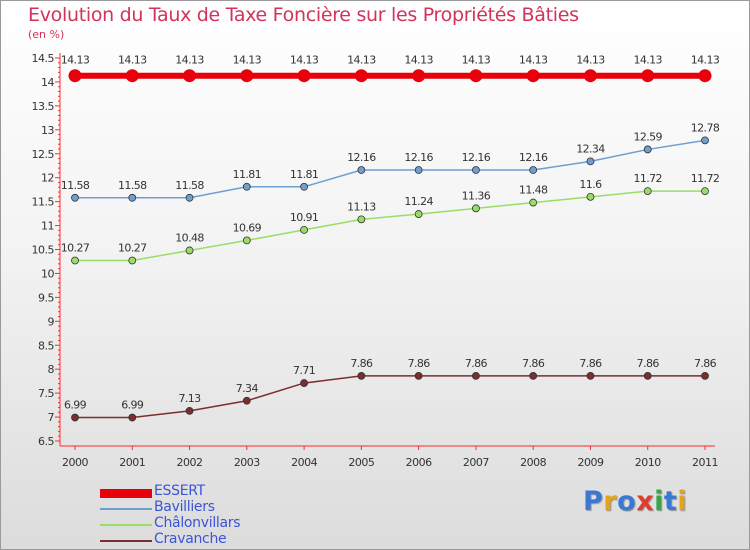  What do you see at coordinates (47, 178) in the screenshot?
I see `y-tick-label: 12` at bounding box center [47, 178].